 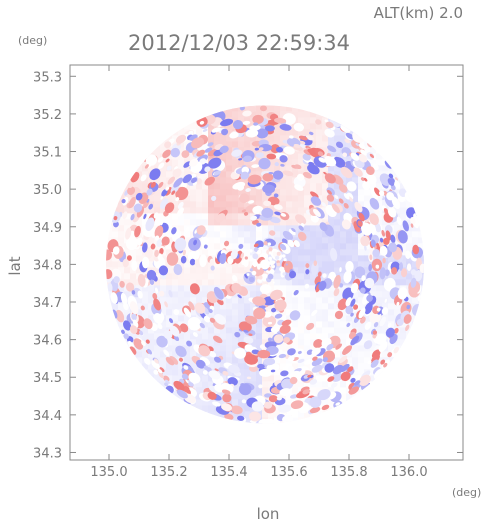 What do you see at coordinates (265, 264) in the screenshot?
I see `radar-center` at bounding box center [265, 264].